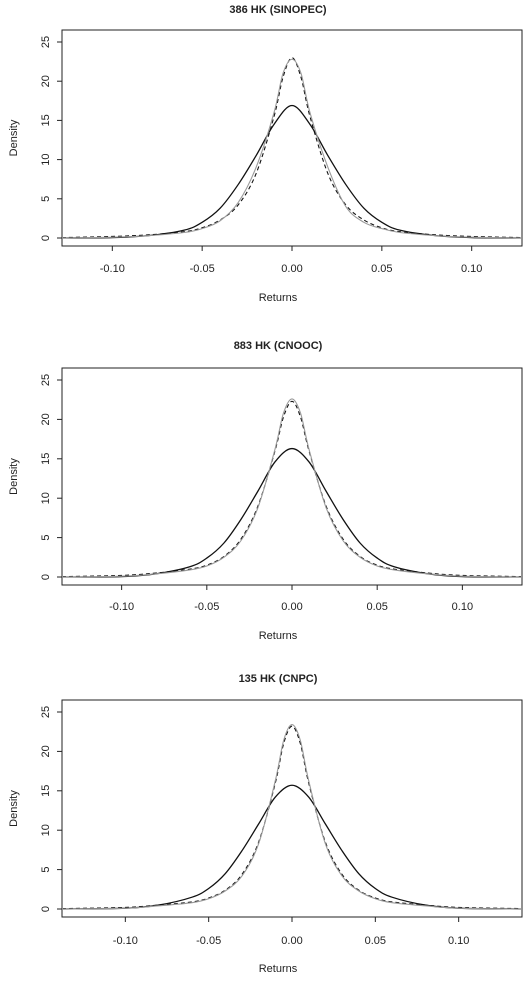 This screenshot has width=529, height=982. Describe the element at coordinates (278, 10) in the screenshot. I see `chart-title: 386 HK (SINOPEC)` at that location.